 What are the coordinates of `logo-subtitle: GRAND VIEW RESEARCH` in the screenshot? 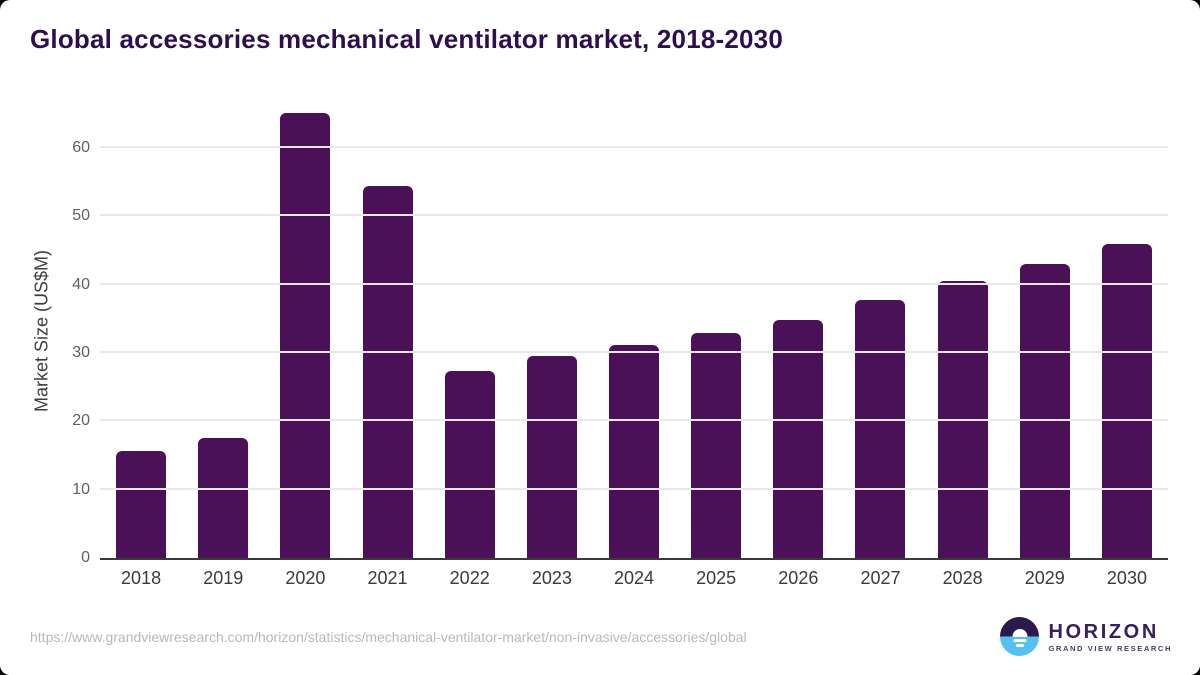 It's located at (1110, 648).